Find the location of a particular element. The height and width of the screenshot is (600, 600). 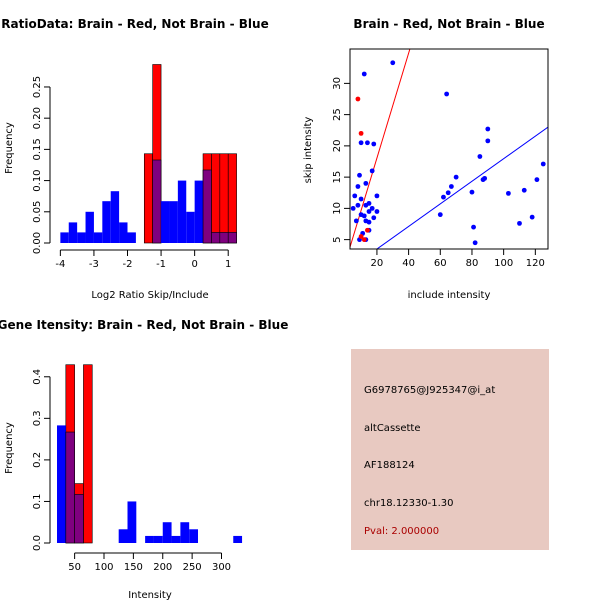

x-tick-label: 40 is located at coordinates (408, 263).